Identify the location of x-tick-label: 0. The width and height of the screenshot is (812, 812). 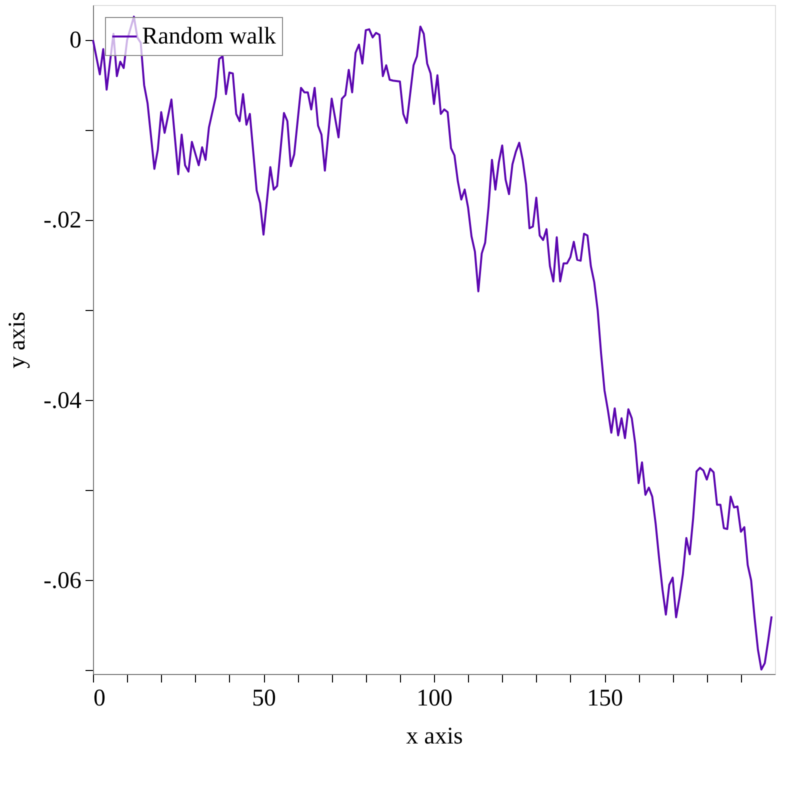
(100, 699).